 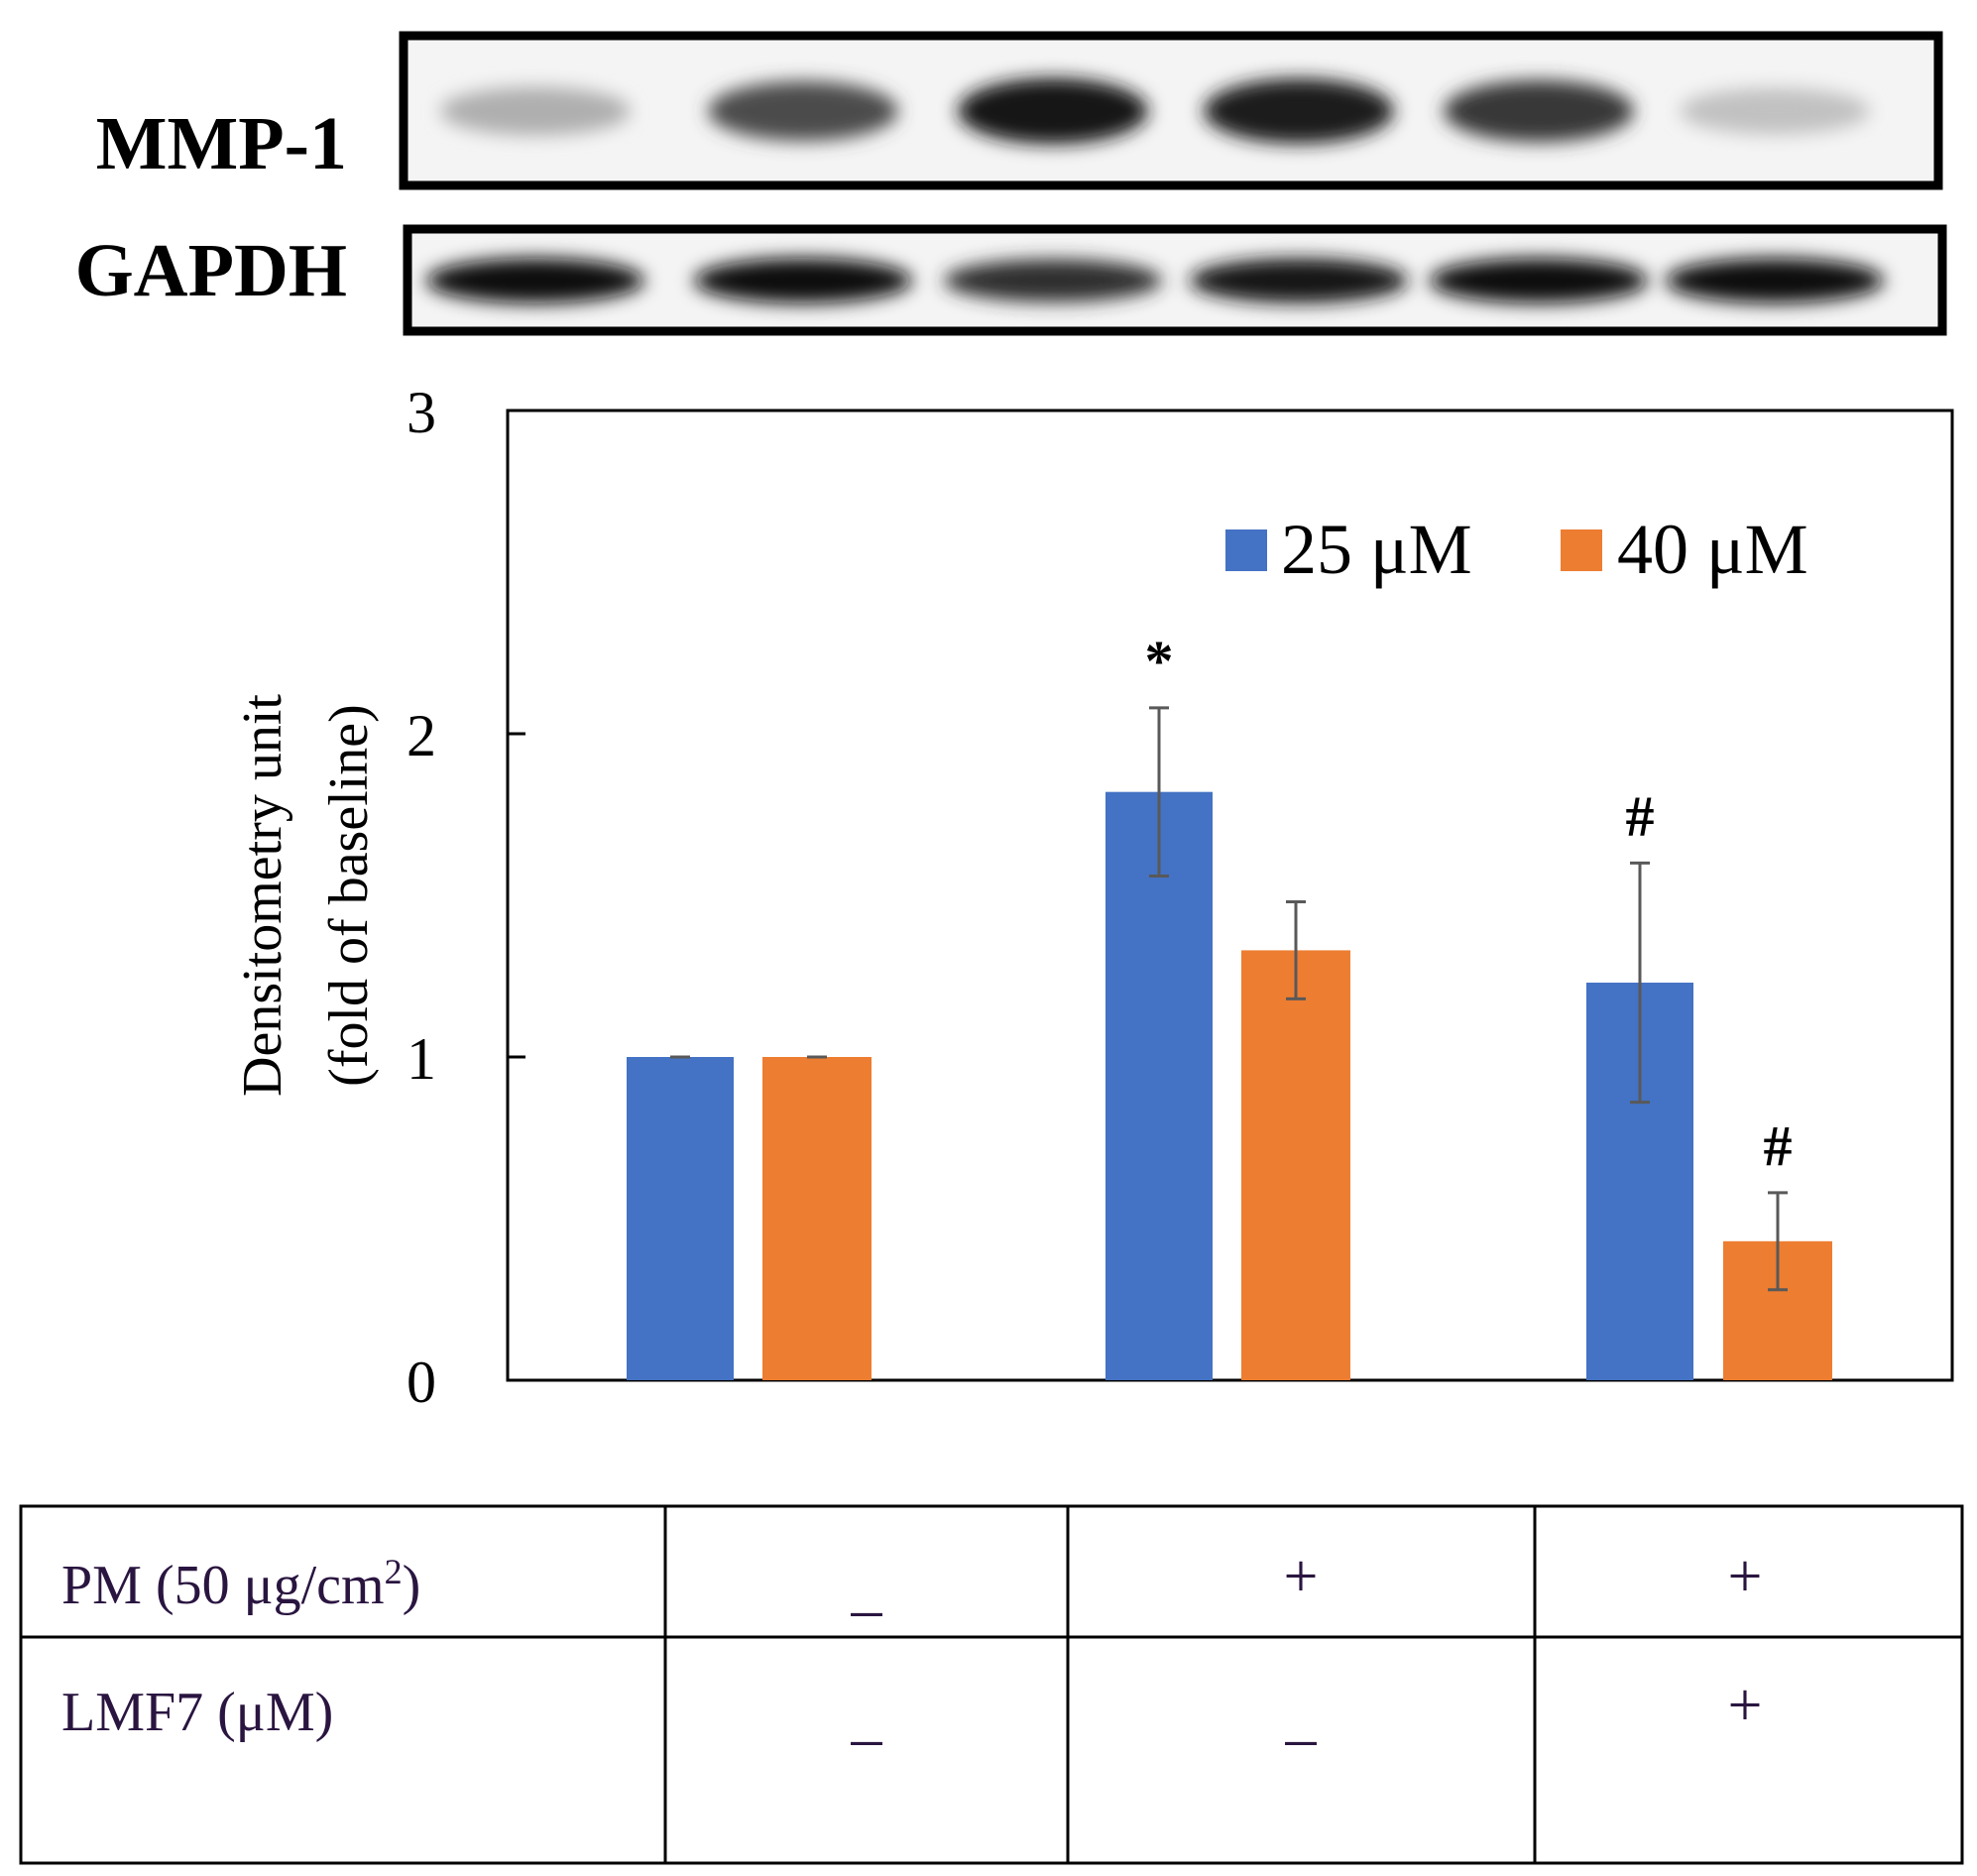 What do you see at coordinates (867, 1588) in the screenshot?
I see `table-cell-pm-control: _` at bounding box center [867, 1588].